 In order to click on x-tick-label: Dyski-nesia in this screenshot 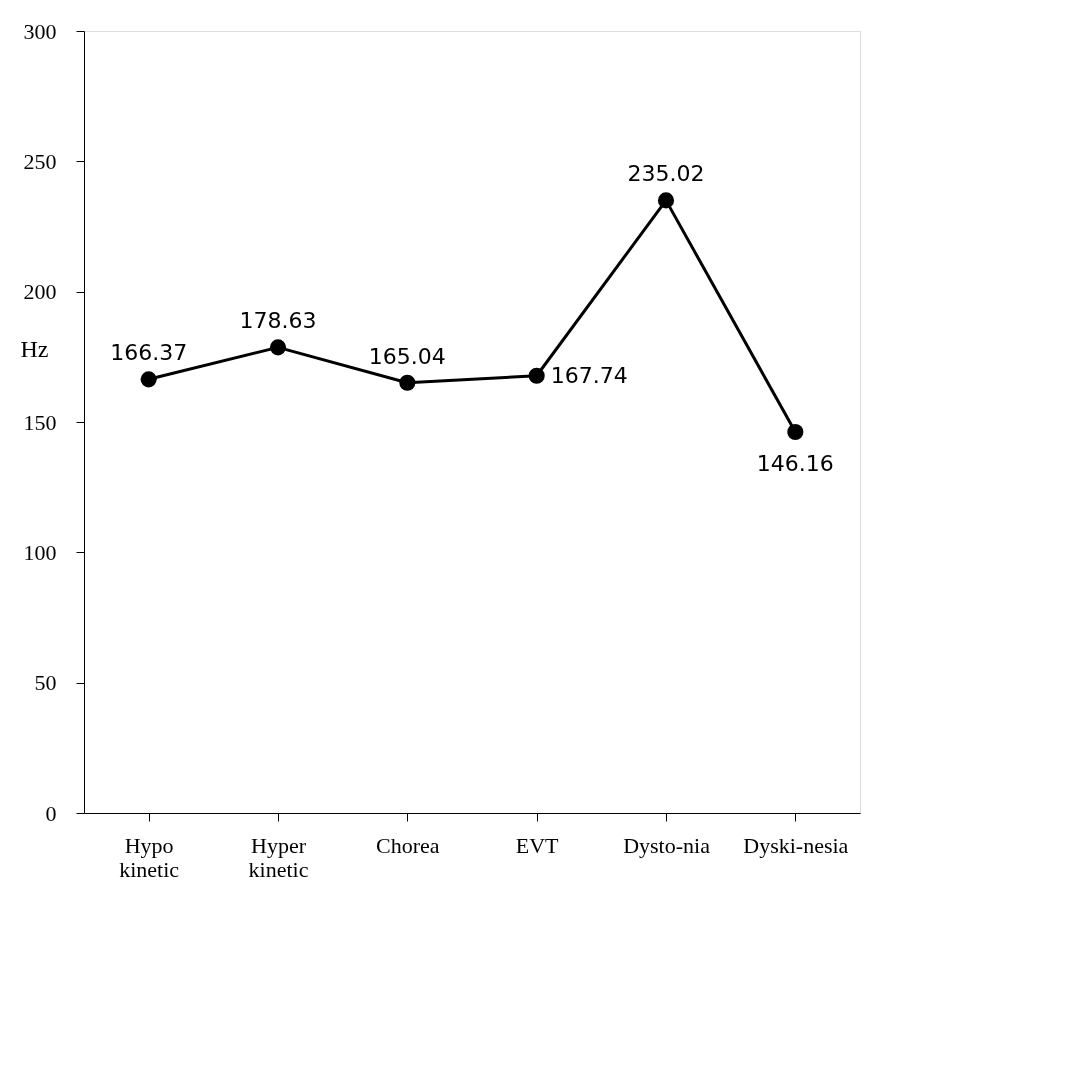, I will do `click(796, 845)`.